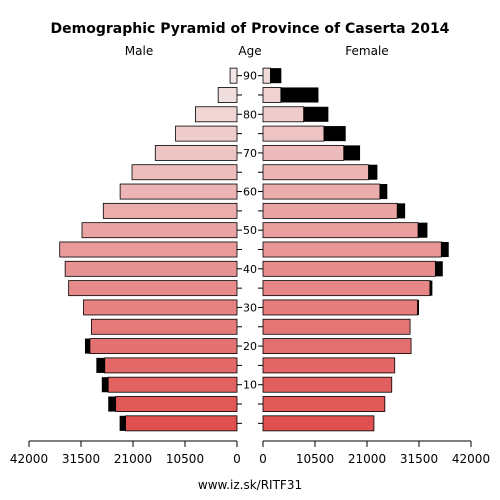  I want to click on age-tick-label-80: 80, so click(250, 114).